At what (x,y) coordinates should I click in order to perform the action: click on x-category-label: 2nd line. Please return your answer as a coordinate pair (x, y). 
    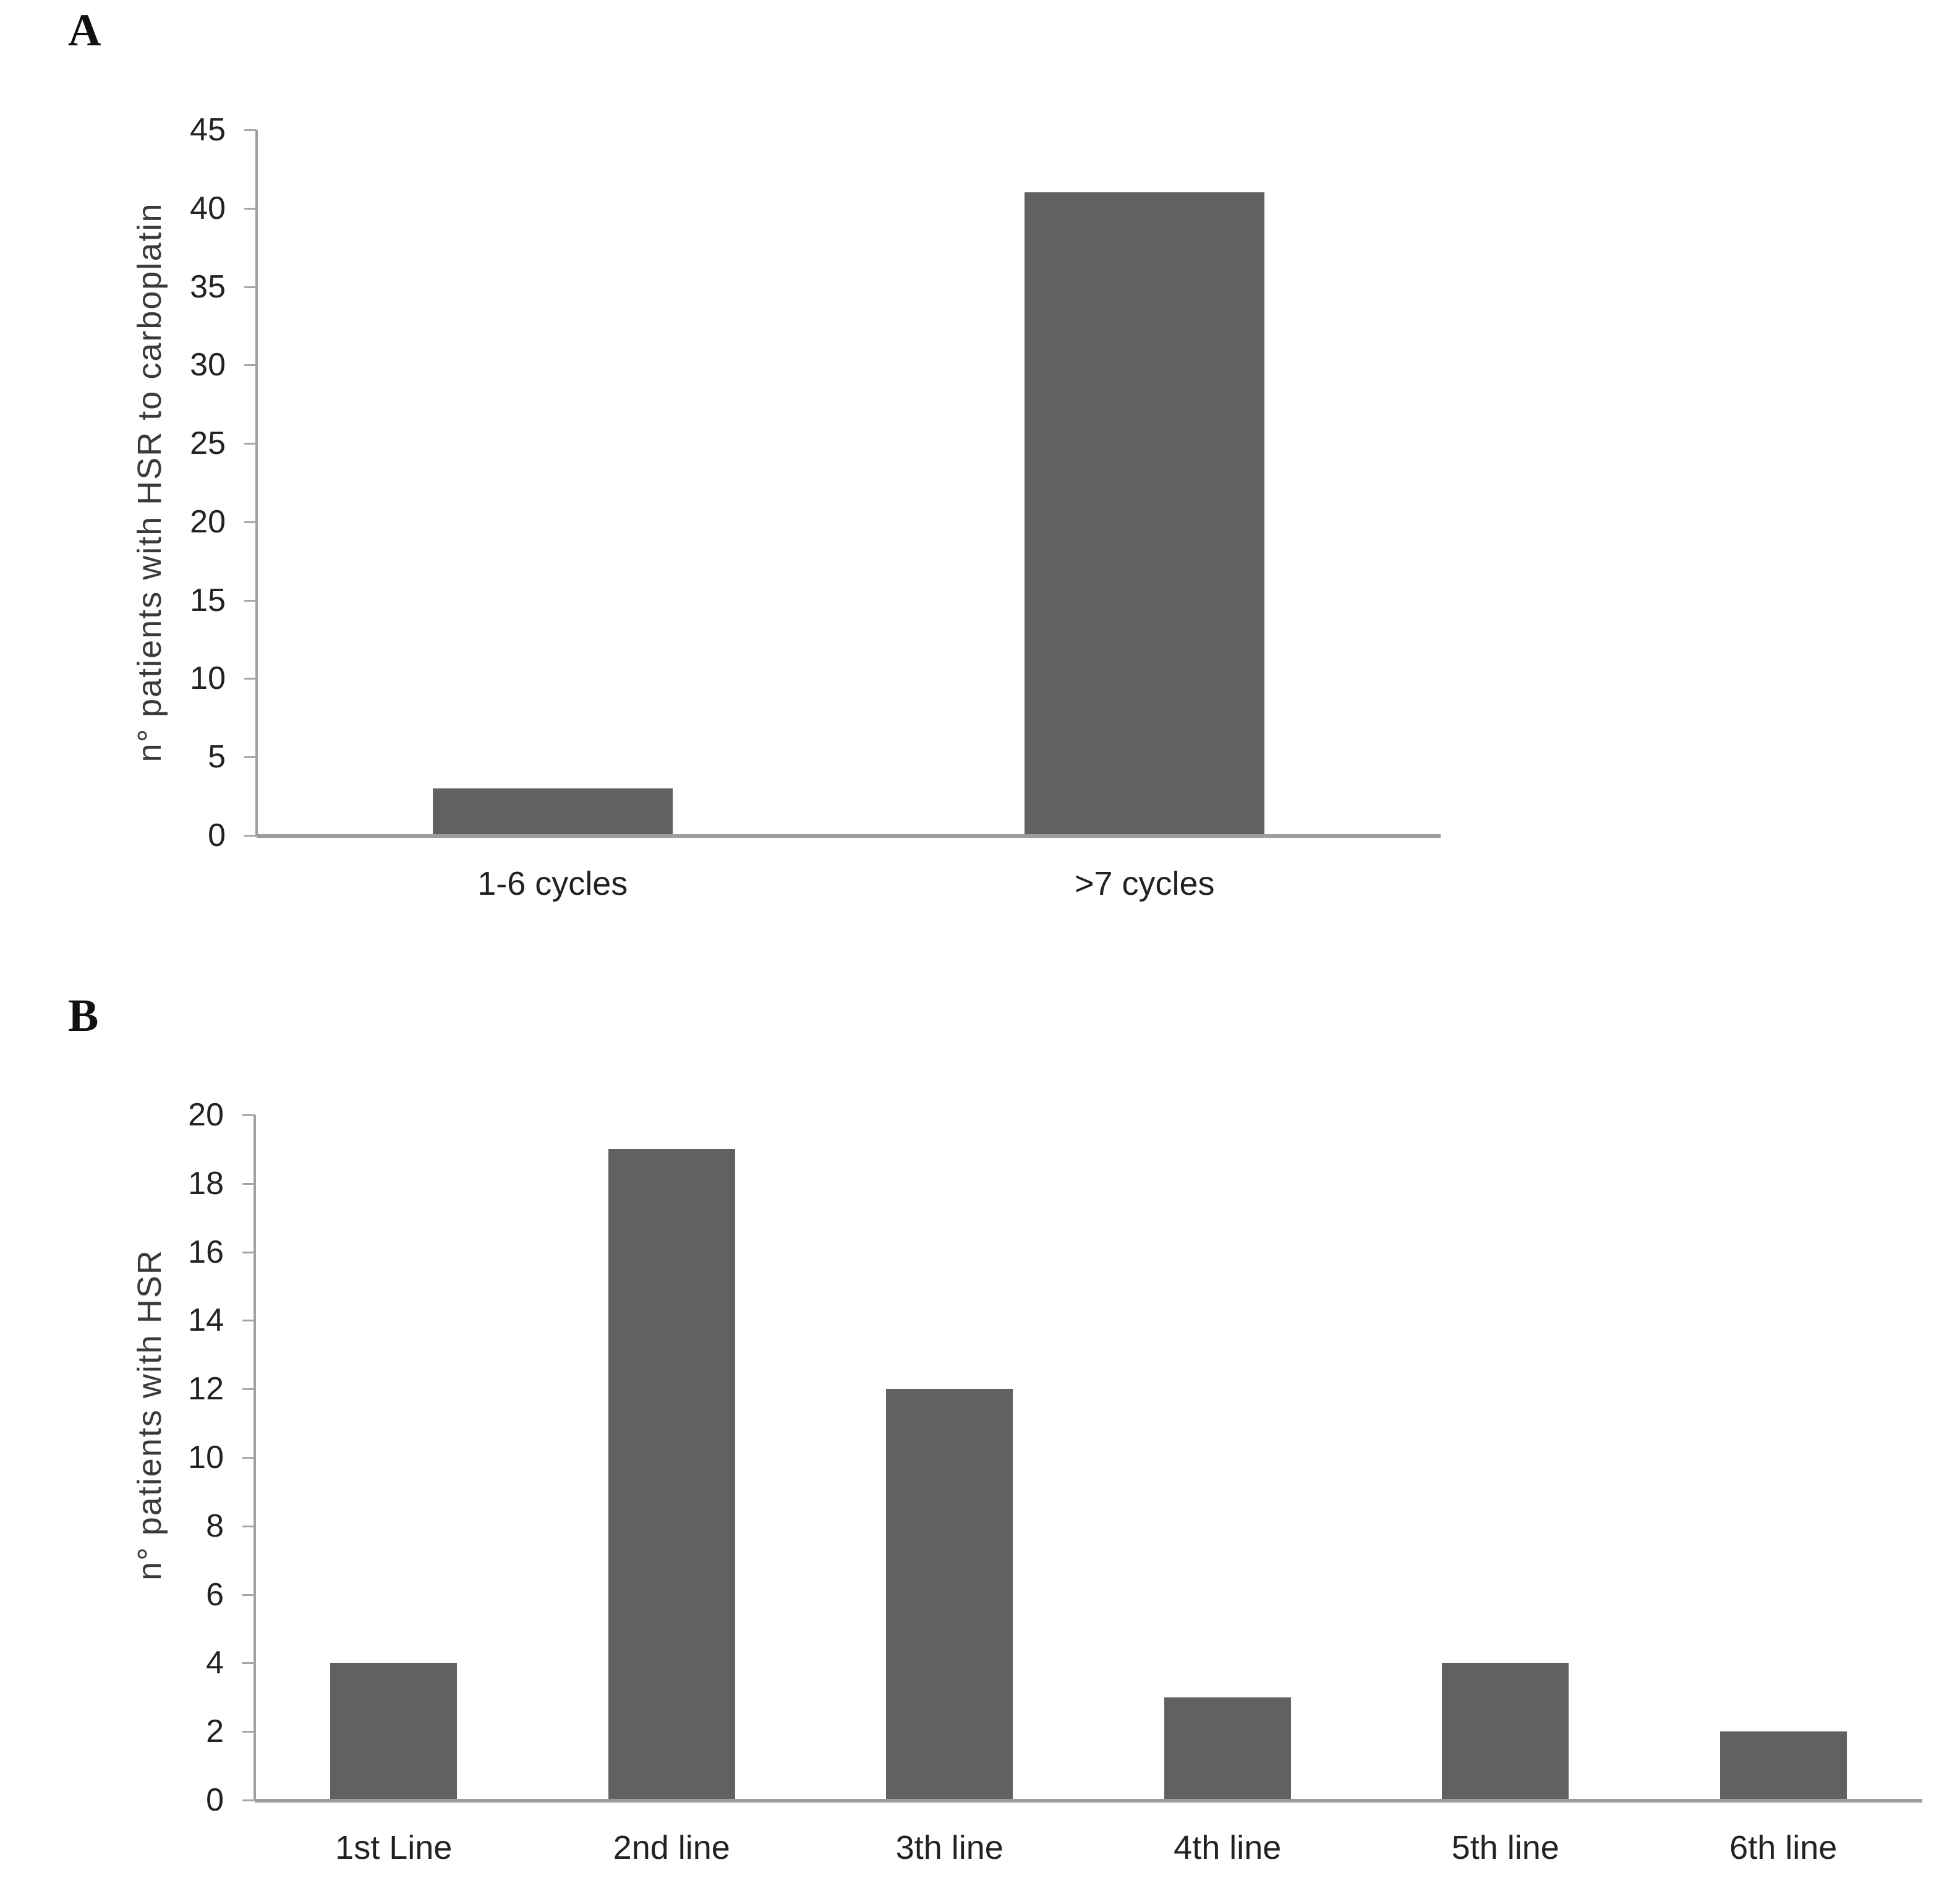
    Looking at the image, I should click on (672, 1848).